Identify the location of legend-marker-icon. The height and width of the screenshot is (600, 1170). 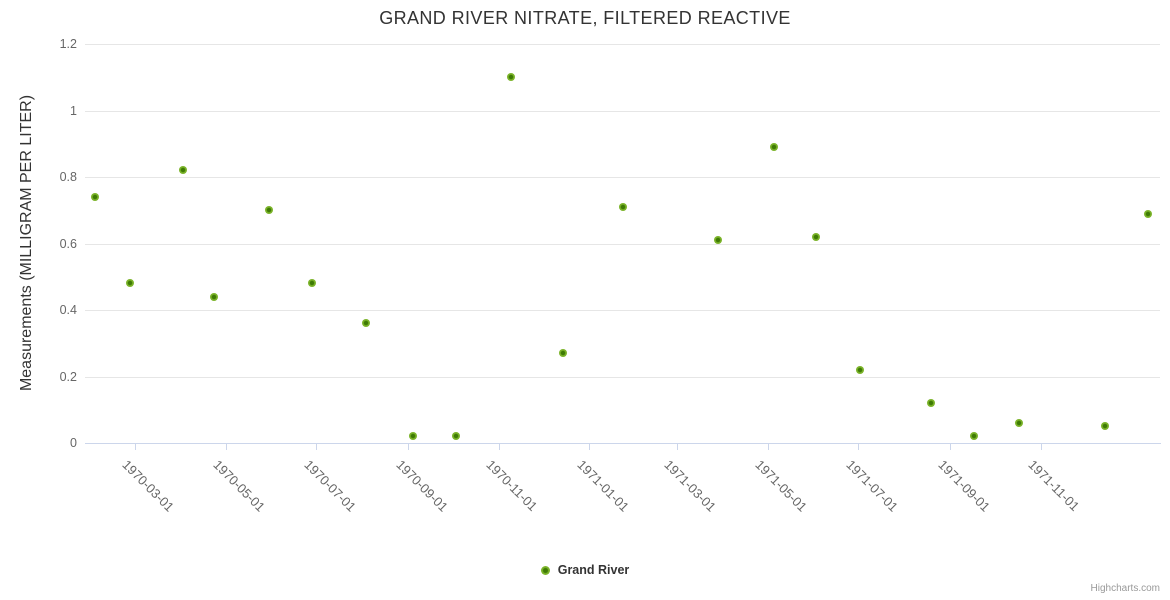
(545, 570).